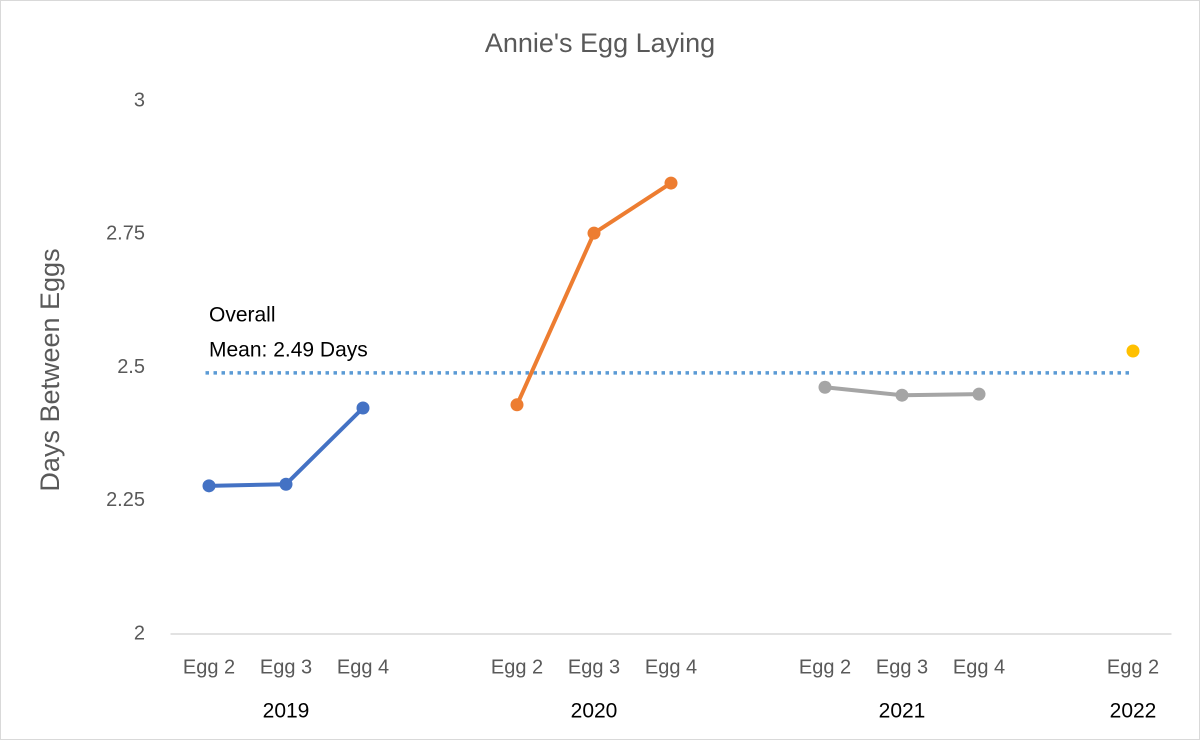 The height and width of the screenshot is (740, 1200). What do you see at coordinates (50, 369) in the screenshot?
I see `y-axis-label: Days Between Eggs` at bounding box center [50, 369].